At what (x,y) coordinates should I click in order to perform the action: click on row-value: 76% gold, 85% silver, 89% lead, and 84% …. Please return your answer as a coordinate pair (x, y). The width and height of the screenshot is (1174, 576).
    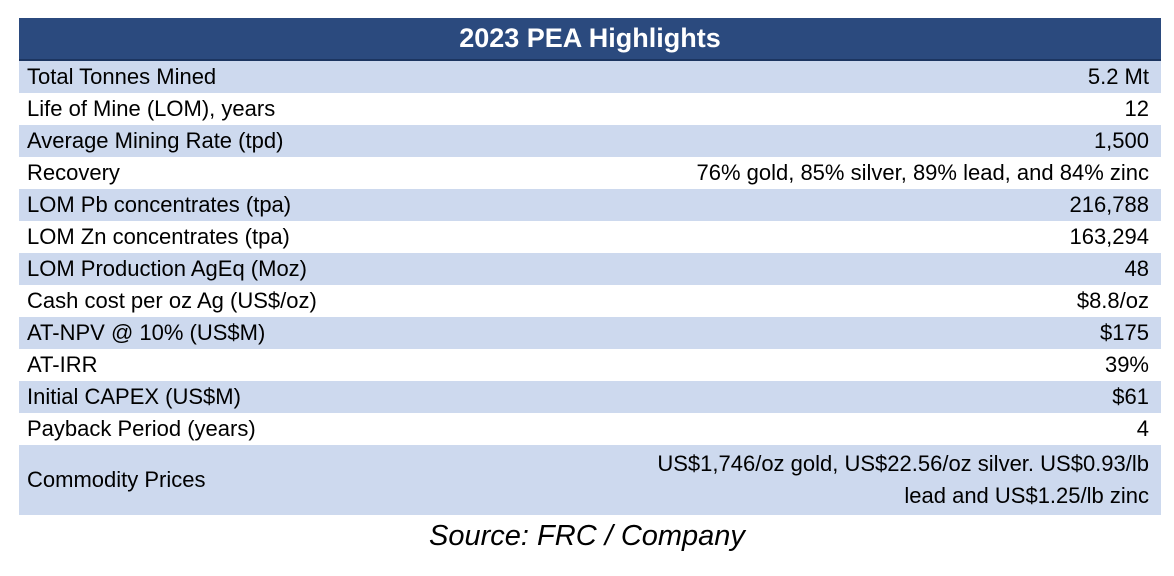
    Looking at the image, I should click on (922, 172).